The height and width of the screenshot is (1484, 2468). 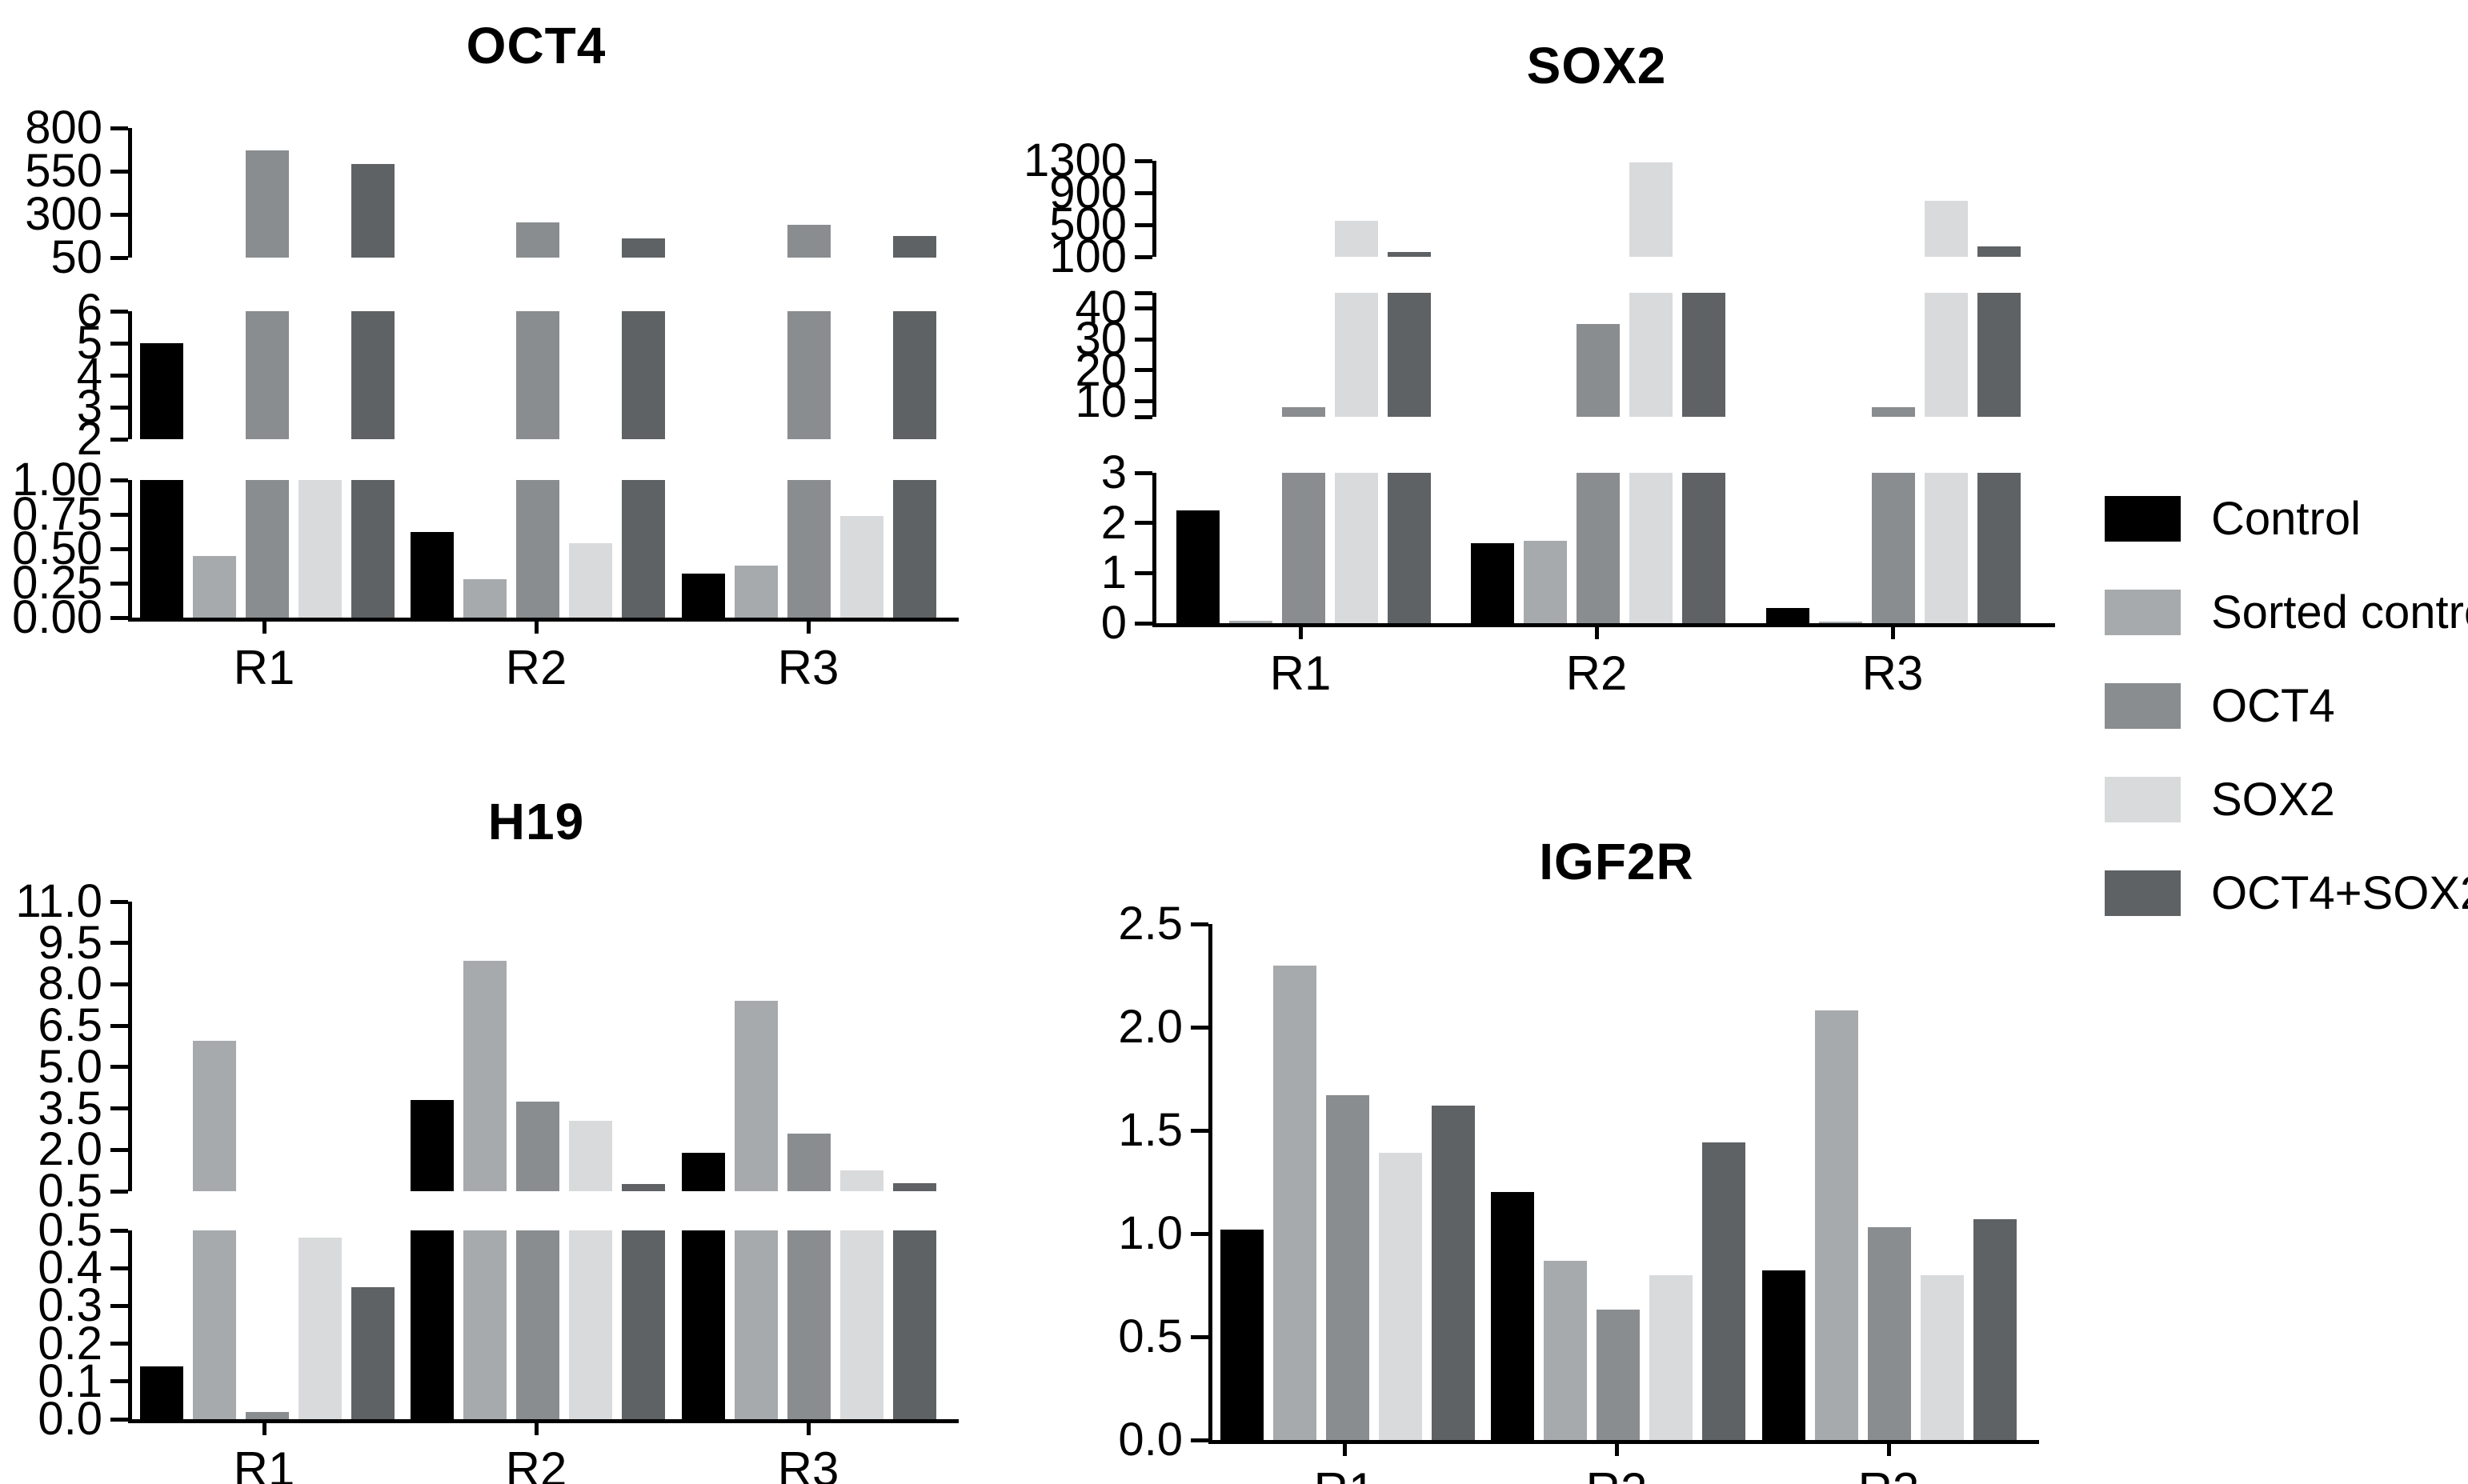 What do you see at coordinates (1113, 572) in the screenshot?
I see `y-tick-label: 1` at bounding box center [1113, 572].